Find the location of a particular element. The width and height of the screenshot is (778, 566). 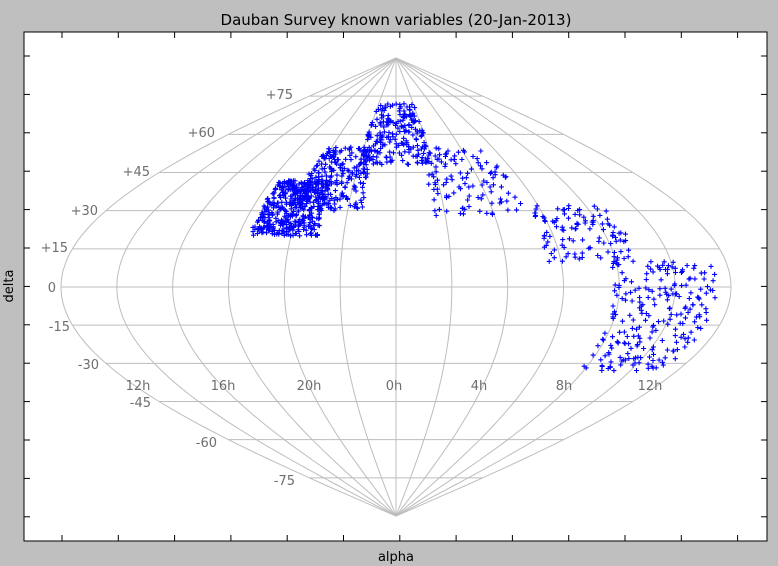

ra-tick-label: 12h is located at coordinates (138, 386).